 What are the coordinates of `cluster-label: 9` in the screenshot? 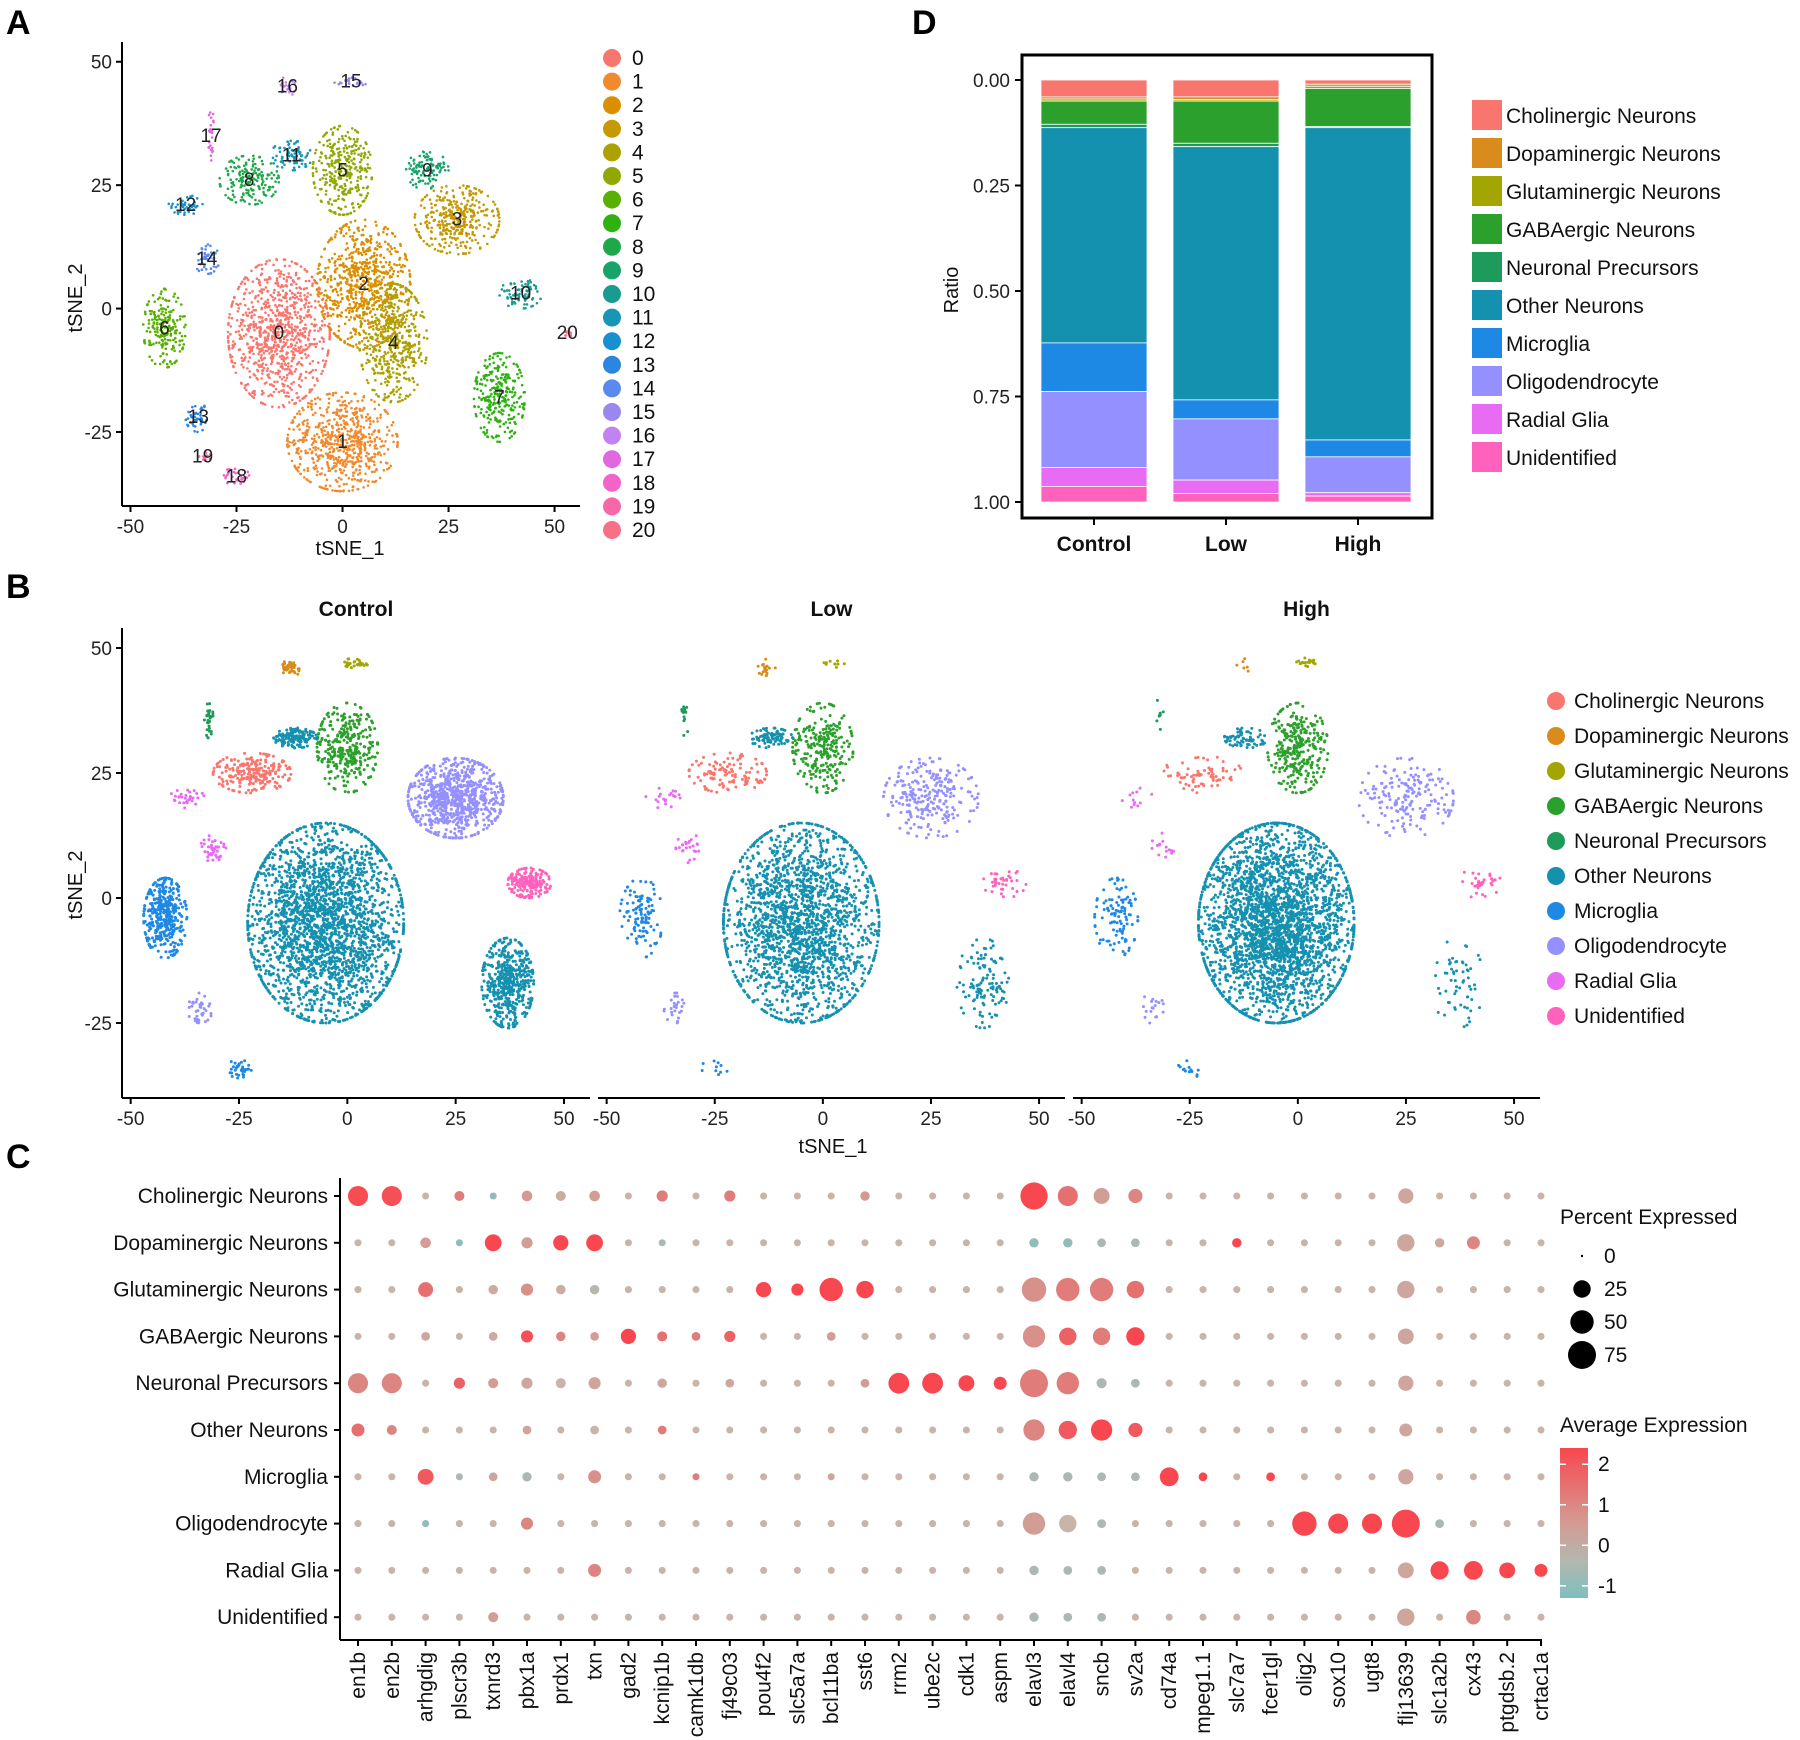 It's located at (427, 170).